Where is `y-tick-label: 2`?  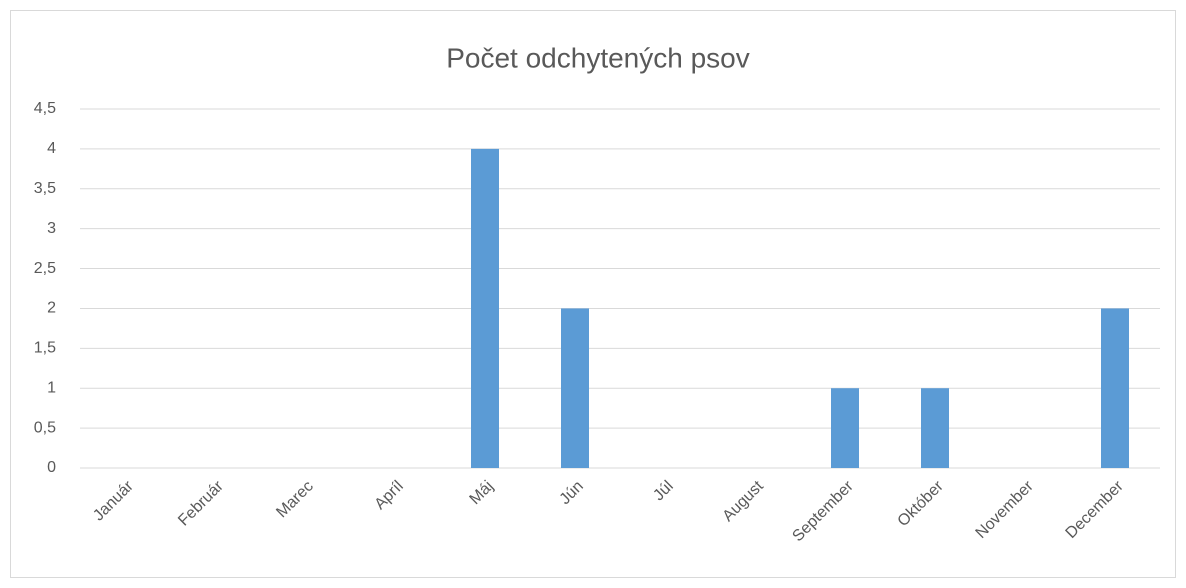 y-tick-label: 2 is located at coordinates (51, 308).